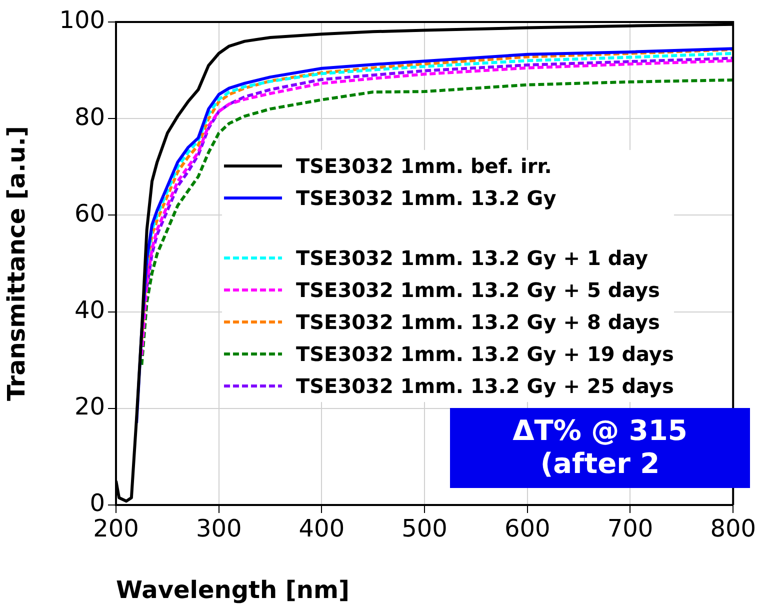 Image resolution: width=759 pixels, height=610 pixels. What do you see at coordinates (97, 503) in the screenshot?
I see `y-tick-label: 0` at bounding box center [97, 503].